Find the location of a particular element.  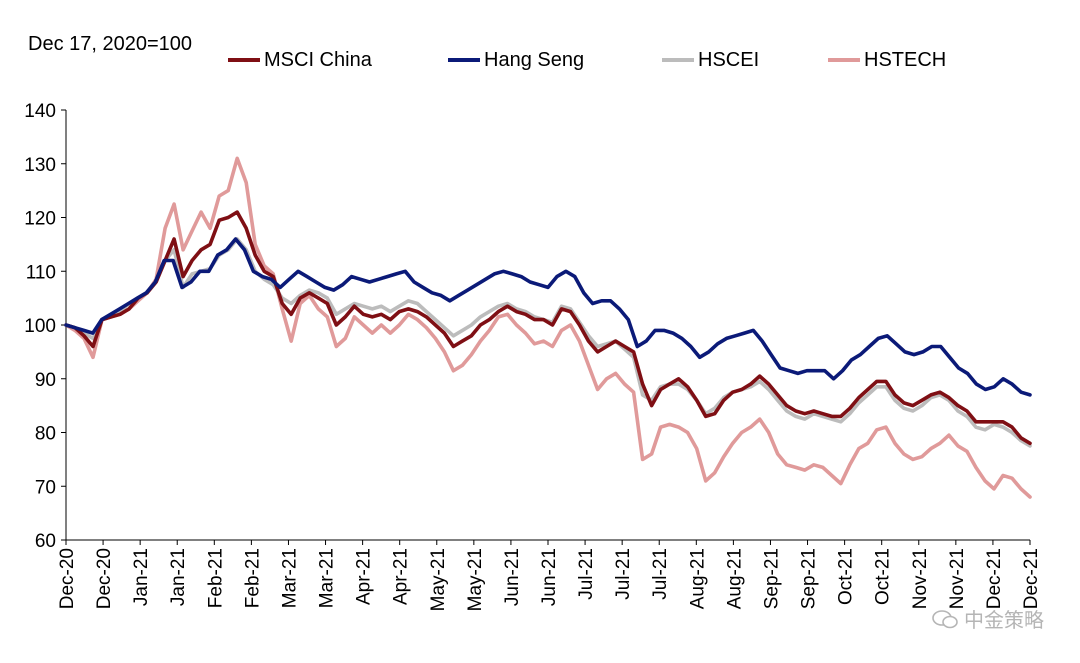

legend-swatch-hscei is located at coordinates (678, 60).